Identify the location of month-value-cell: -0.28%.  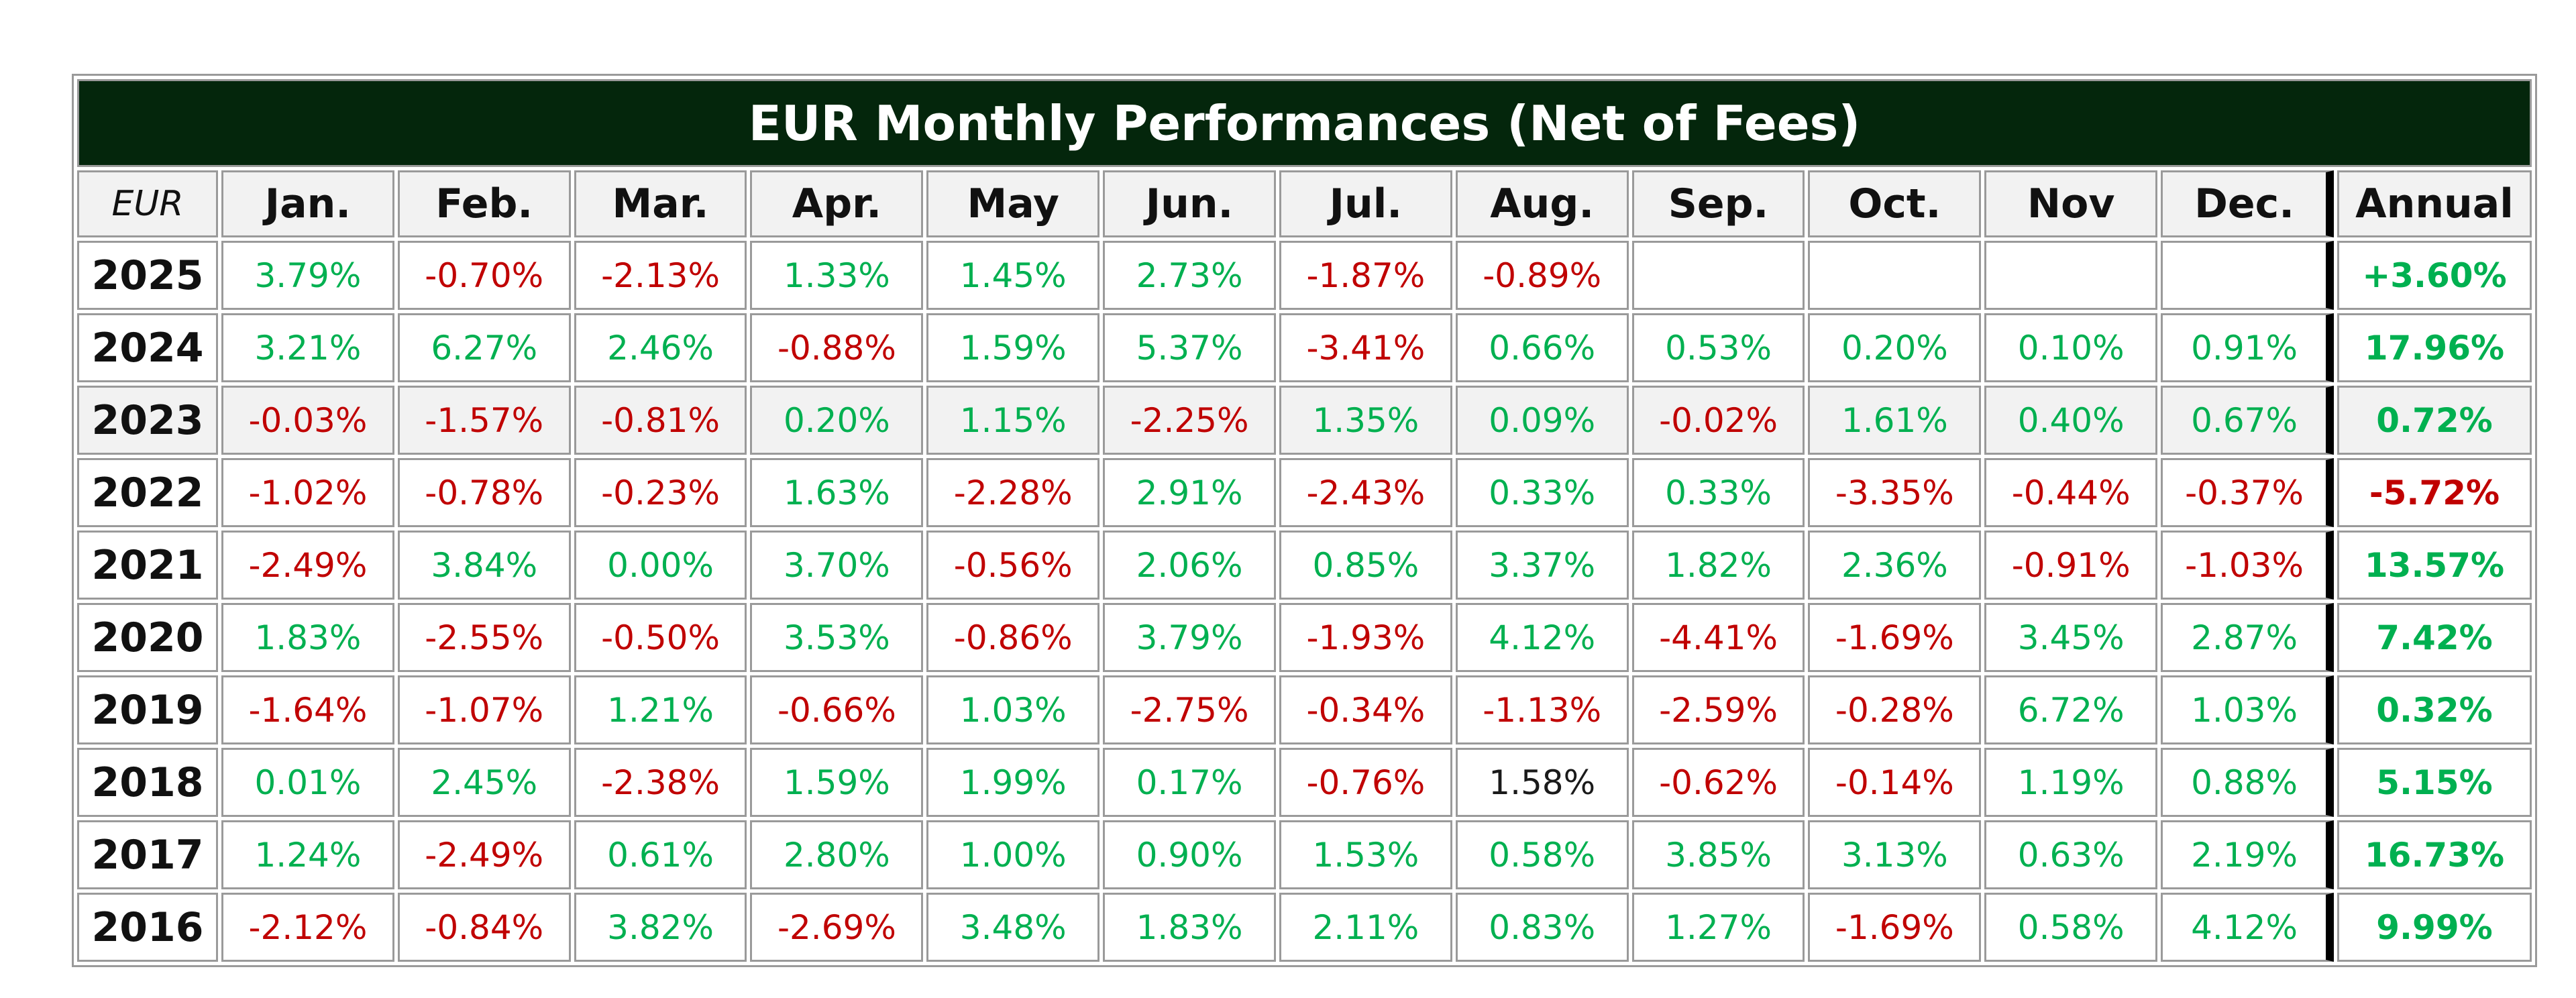
(1895, 709).